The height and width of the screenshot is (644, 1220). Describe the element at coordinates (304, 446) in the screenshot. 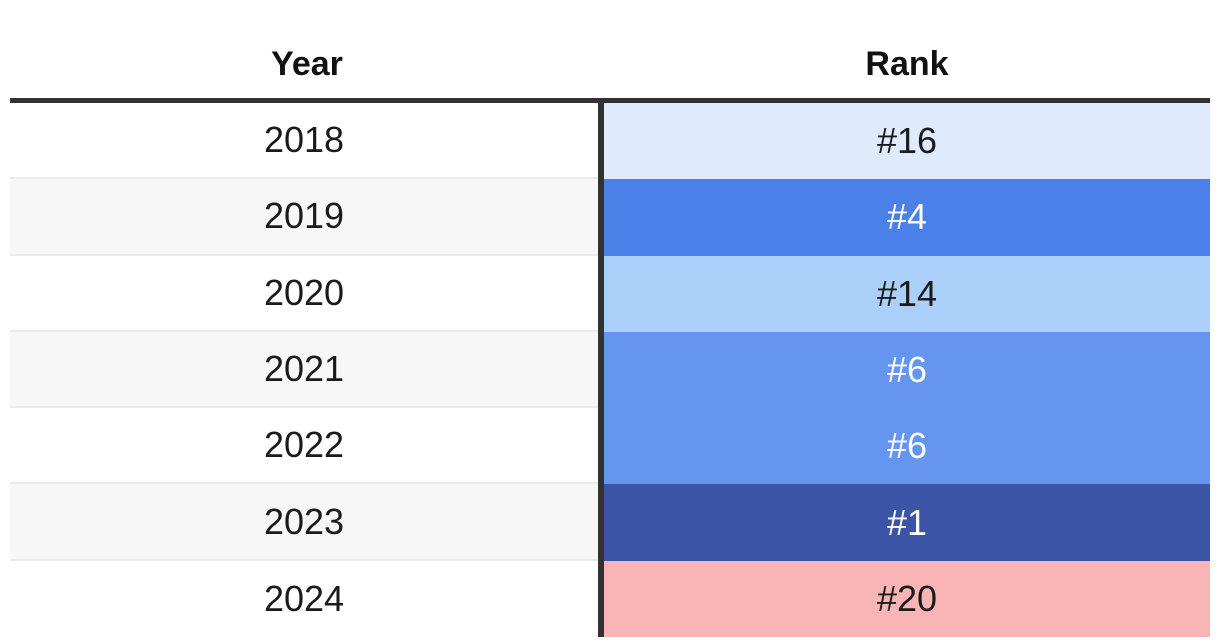

I see `year-cell: 2022` at that location.